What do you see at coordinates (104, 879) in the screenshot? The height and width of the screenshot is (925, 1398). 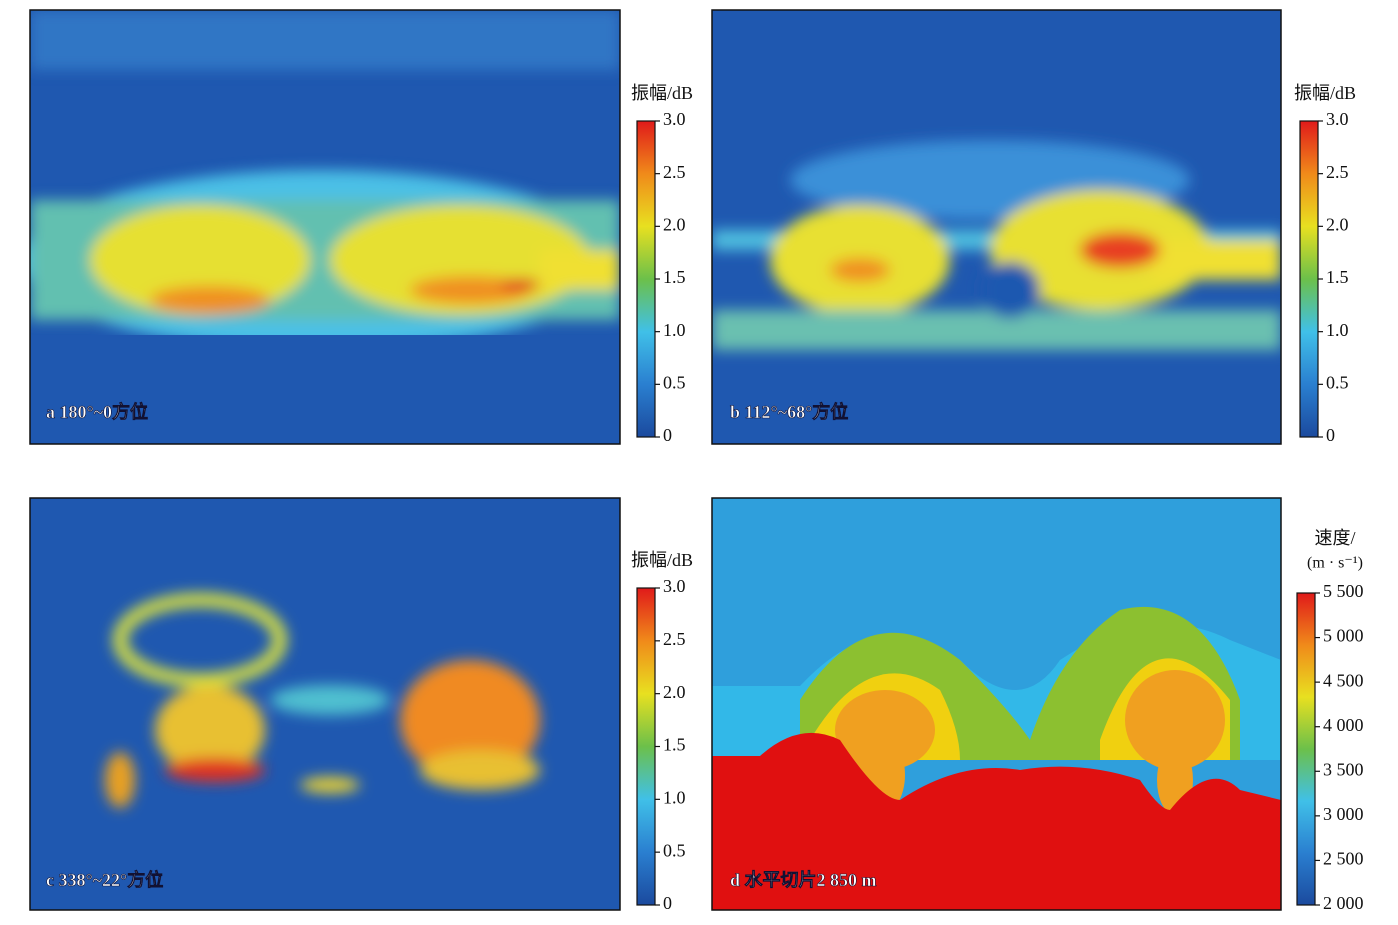 I see `panel-label: c 338°~22°方位` at bounding box center [104, 879].